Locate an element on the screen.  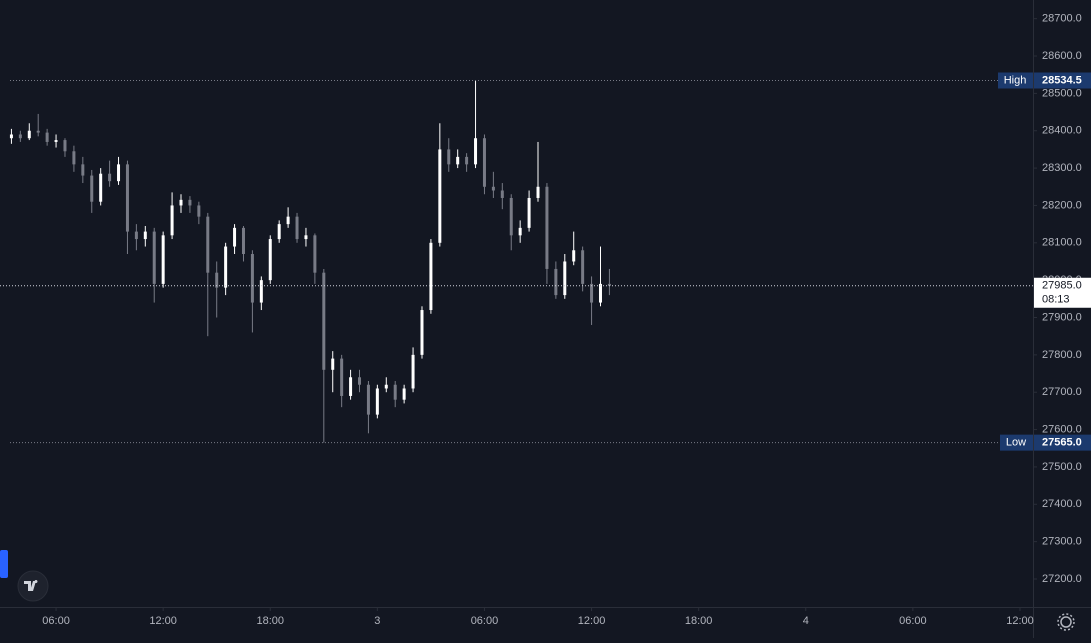
settings-teeth is located at coordinates (1066, 622).